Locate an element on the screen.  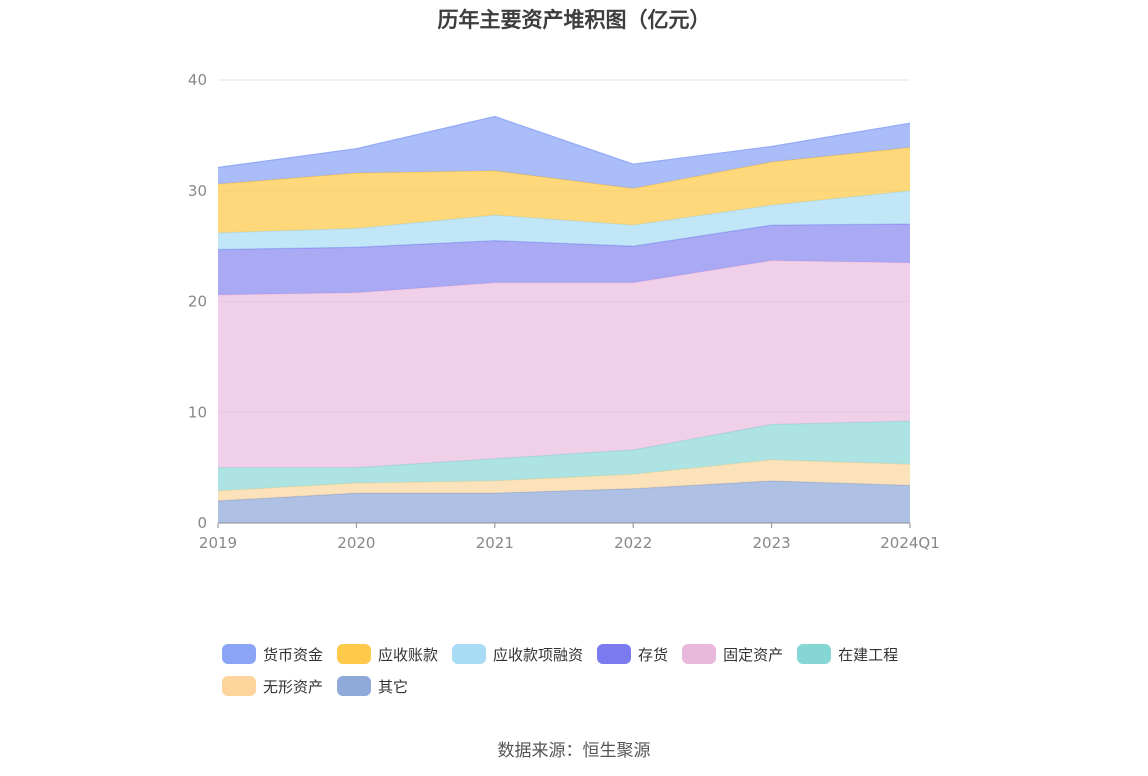
data-source: 数据来源：恒生聚源 is located at coordinates (574, 751).